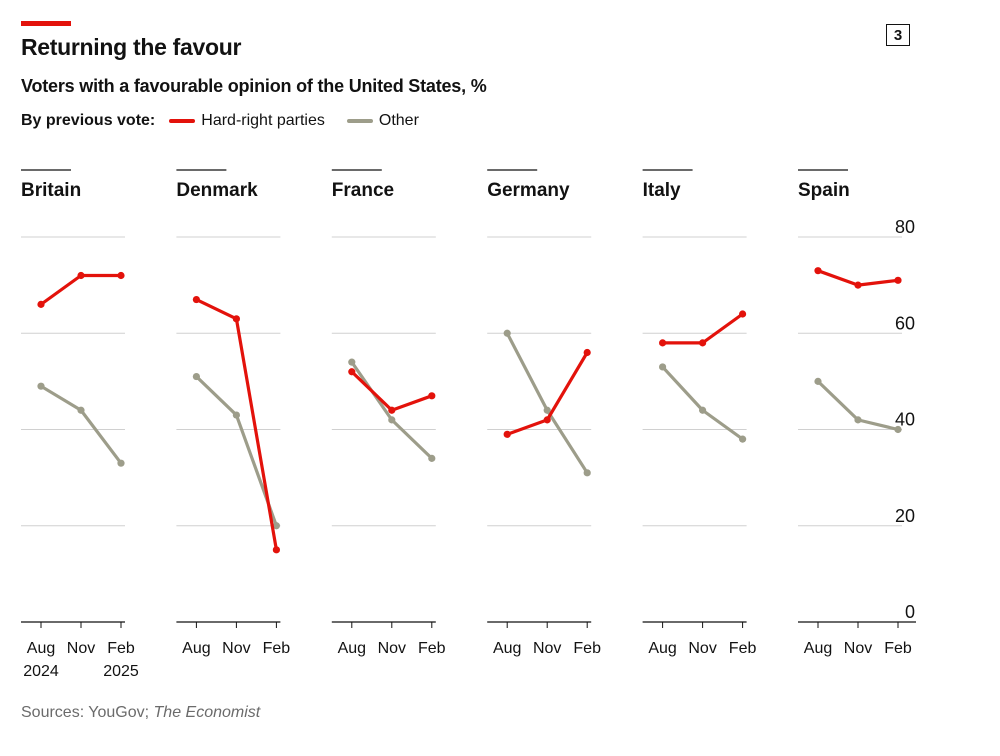 The width and height of the screenshot is (1000, 756). What do you see at coordinates (41, 304) in the screenshot?
I see `point-britain-hard-right-aug` at bounding box center [41, 304].